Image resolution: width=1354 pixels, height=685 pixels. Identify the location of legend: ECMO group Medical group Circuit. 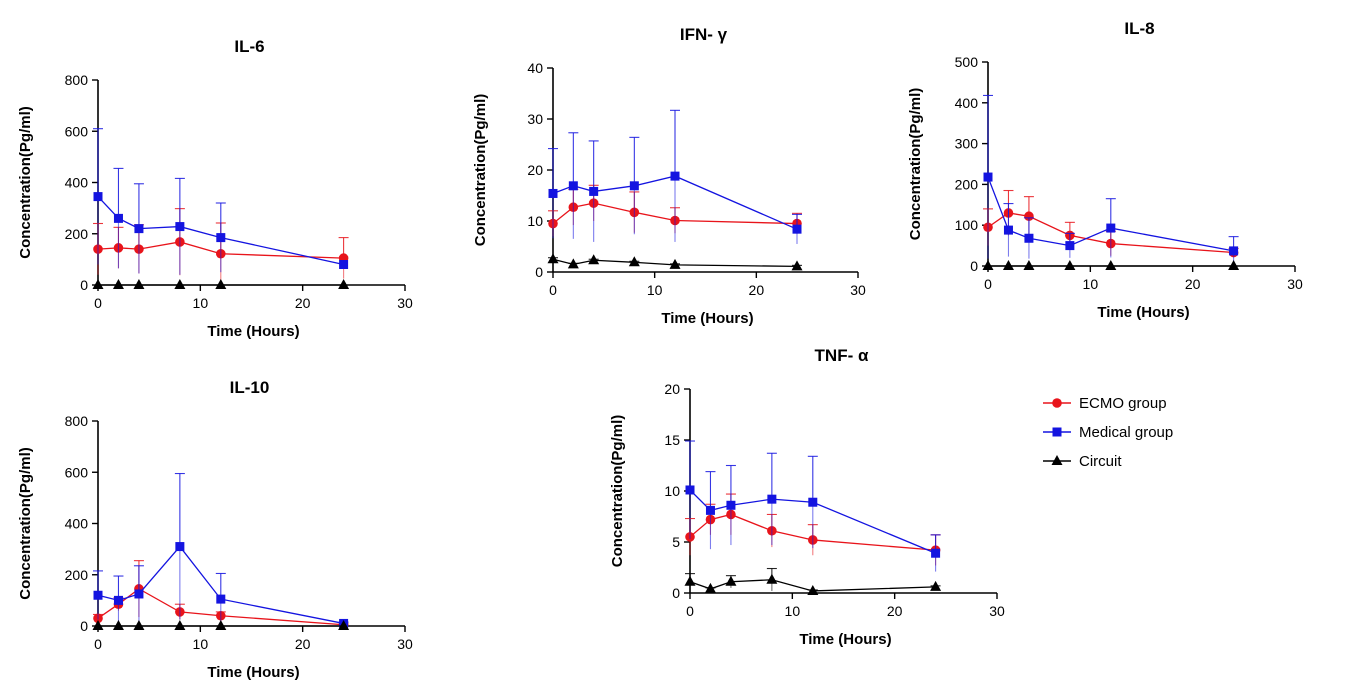
(1108, 432).